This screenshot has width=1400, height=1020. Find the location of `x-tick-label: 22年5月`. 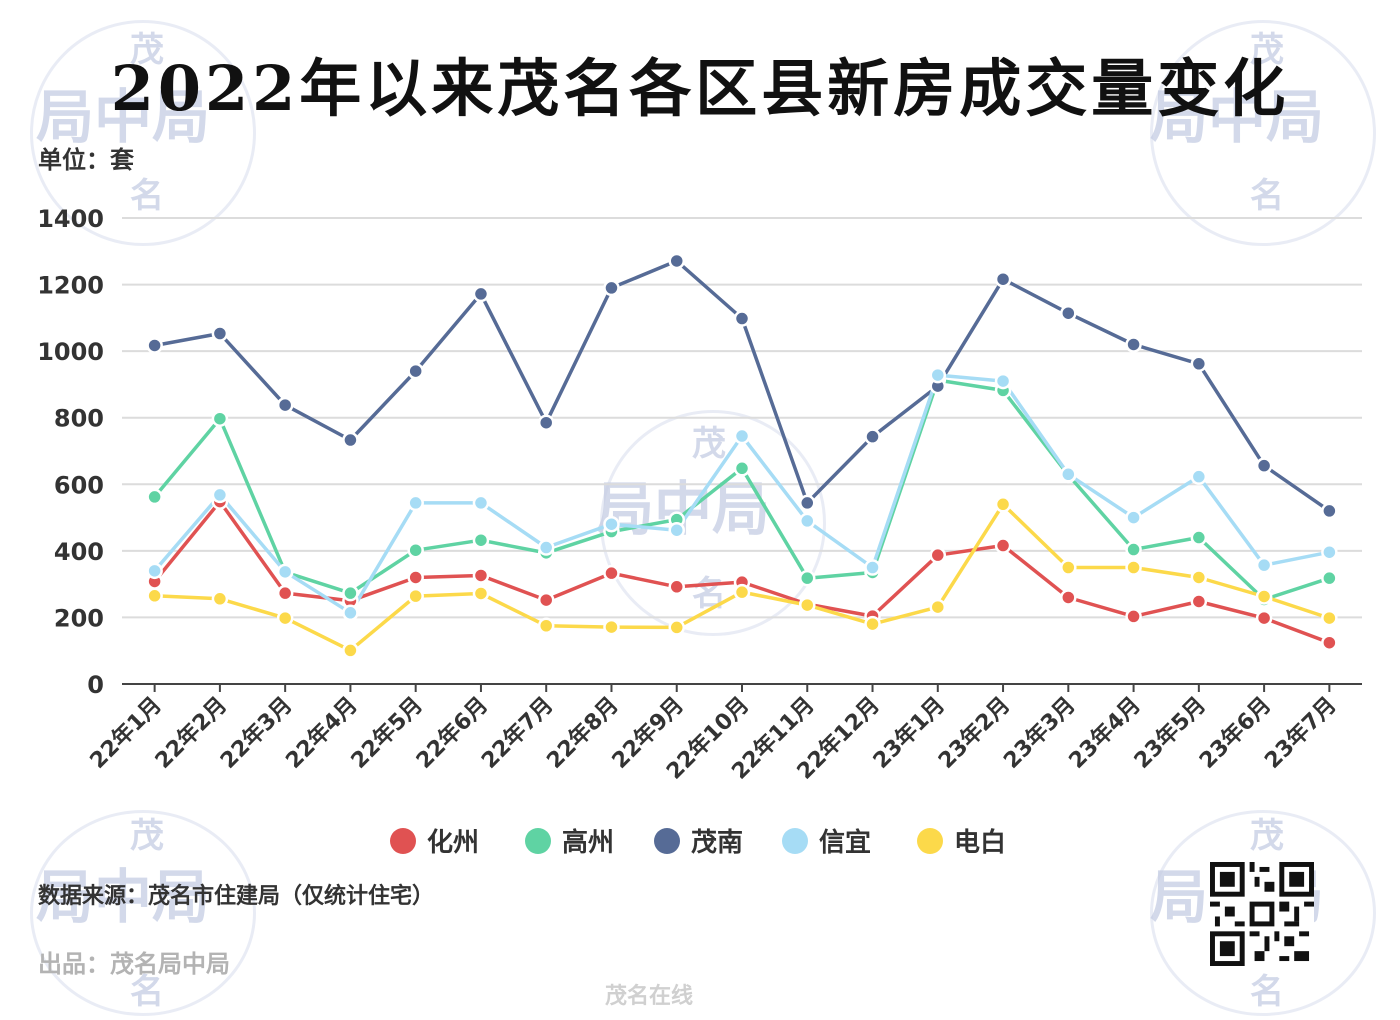

x-tick-label: 22年5月 is located at coordinates (387, 733).